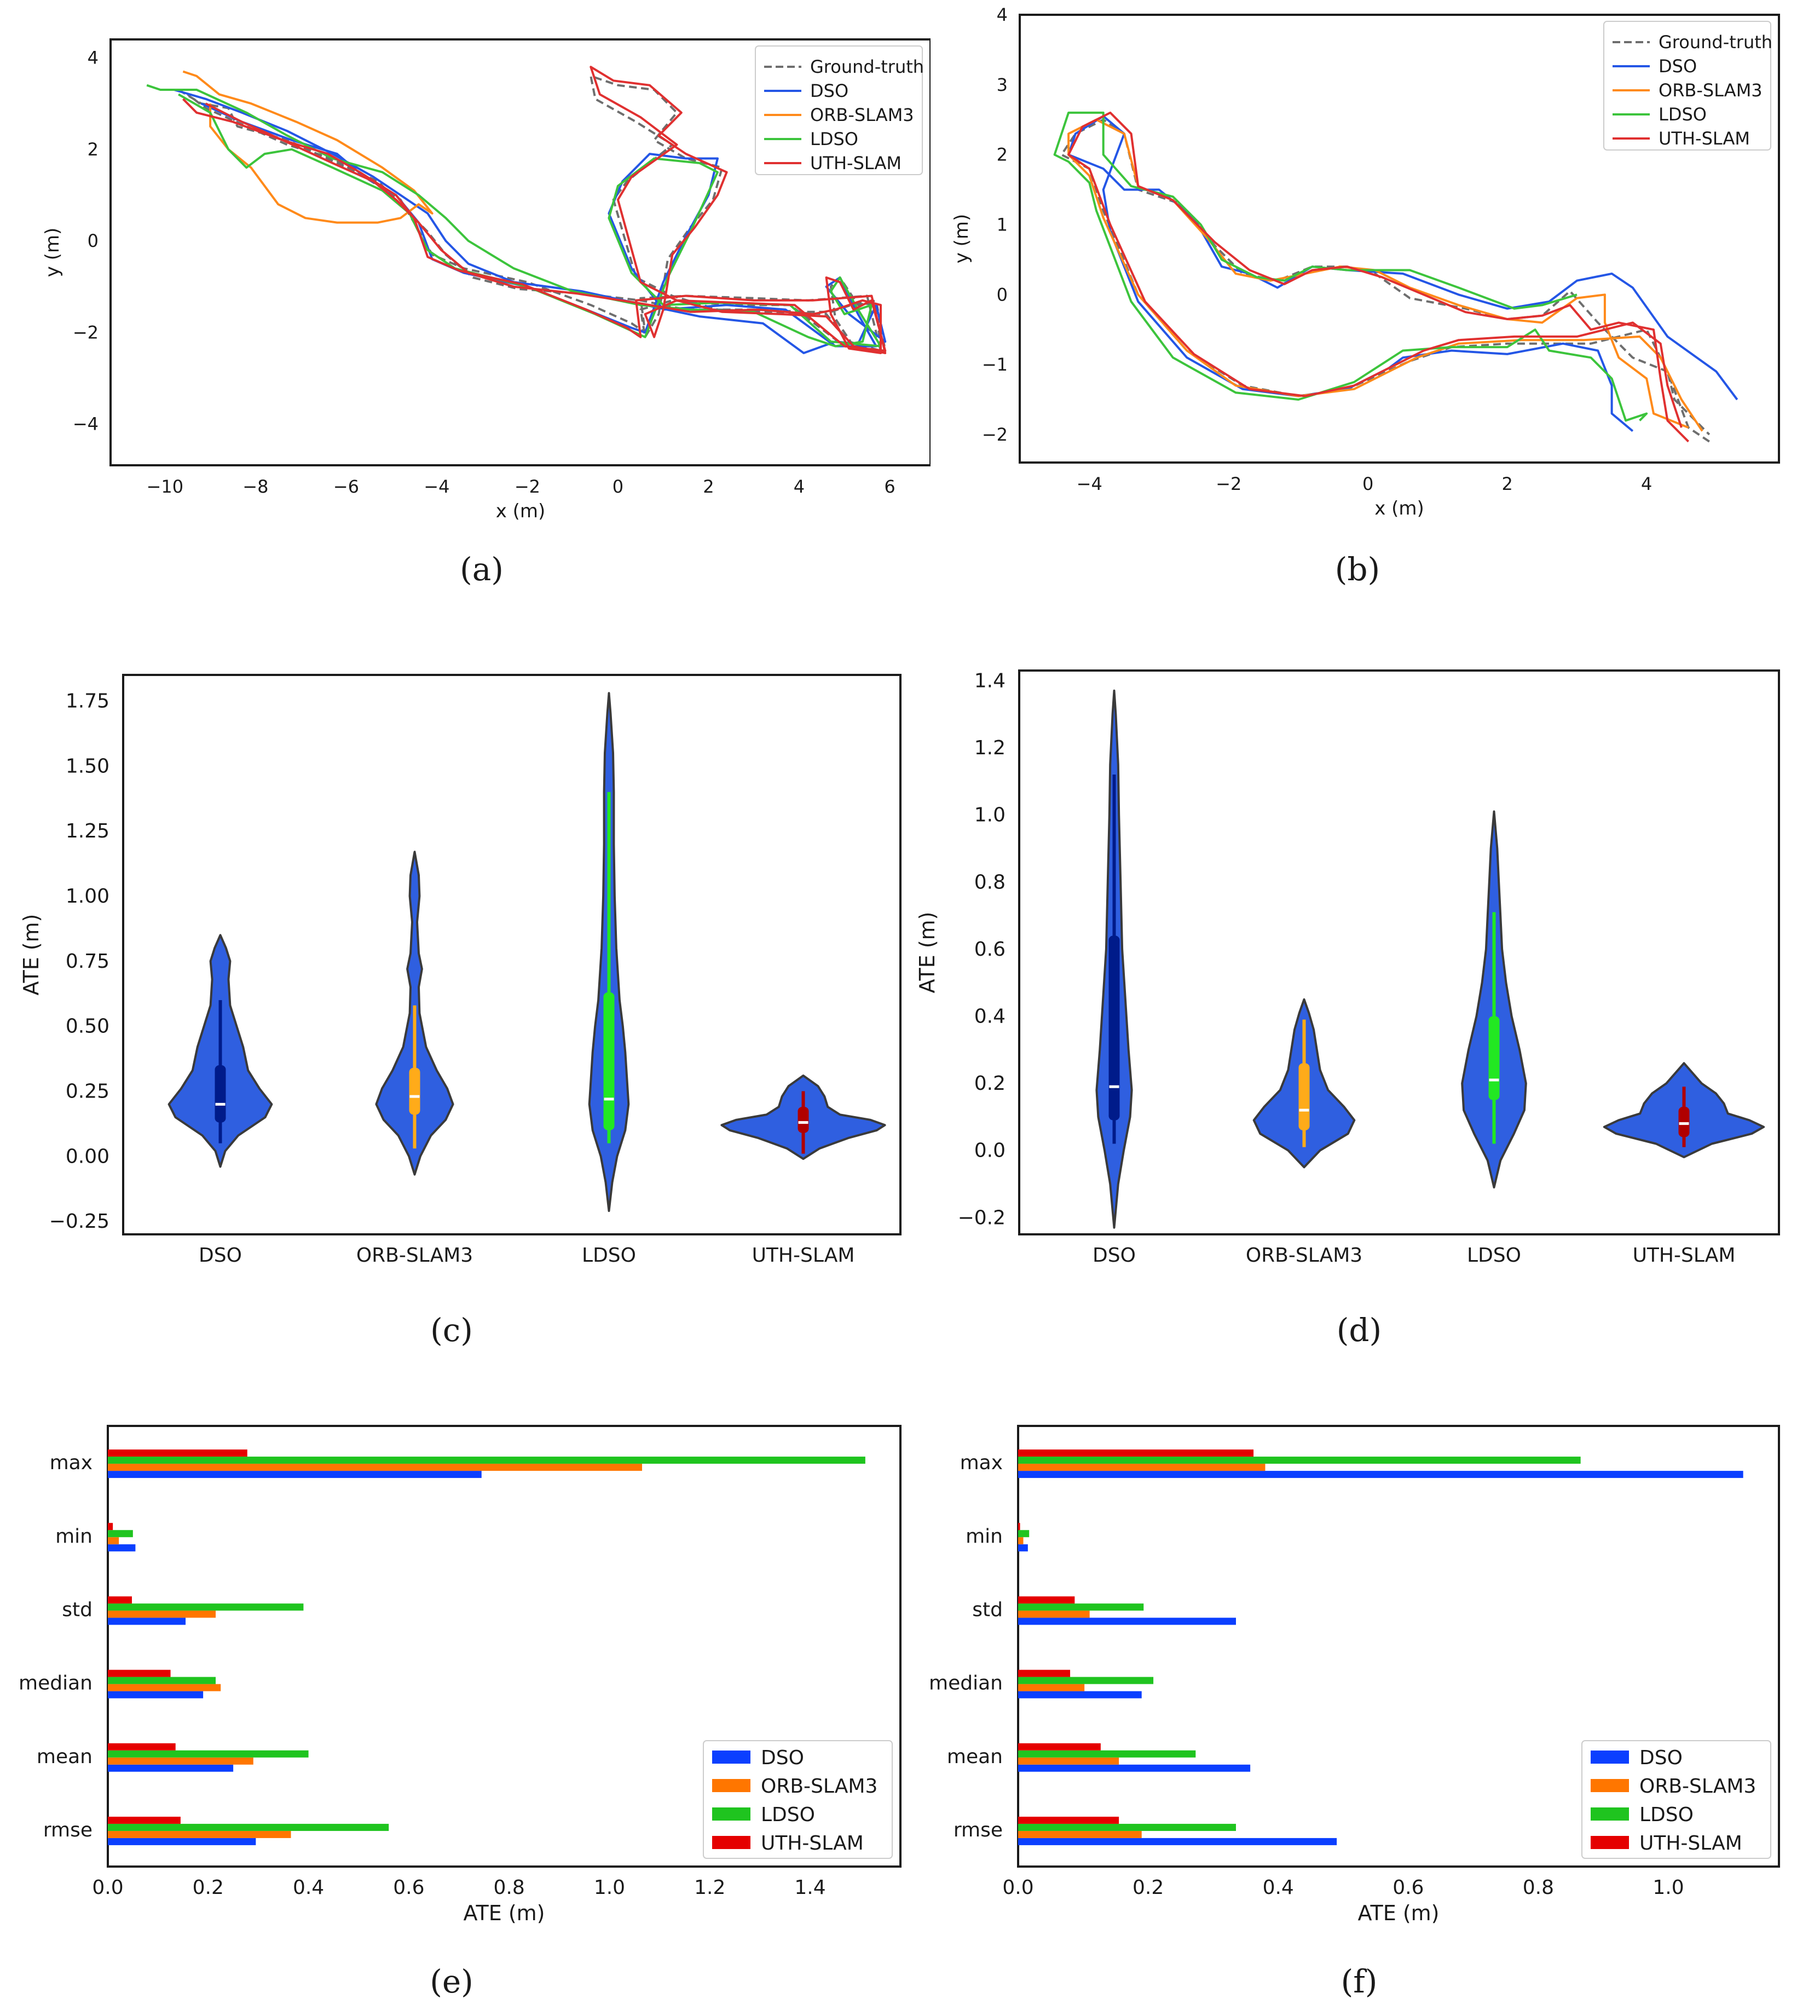  What do you see at coordinates (1148, 1888) in the screenshot?
I see `x-tick-label: 0.2` at bounding box center [1148, 1888].